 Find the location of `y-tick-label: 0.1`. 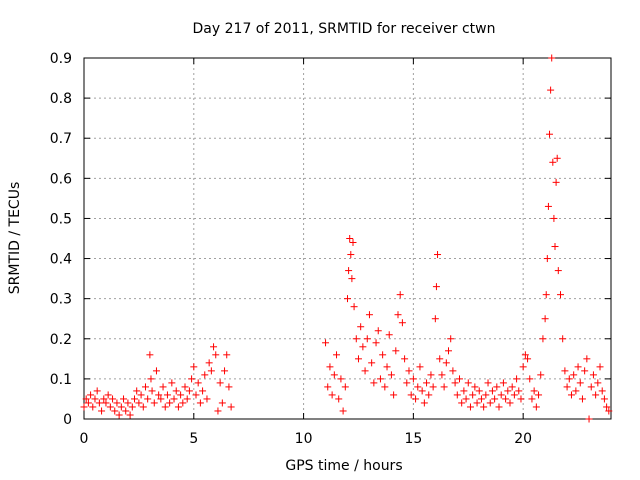

y-tick-label: 0.1 is located at coordinates (61, 380).